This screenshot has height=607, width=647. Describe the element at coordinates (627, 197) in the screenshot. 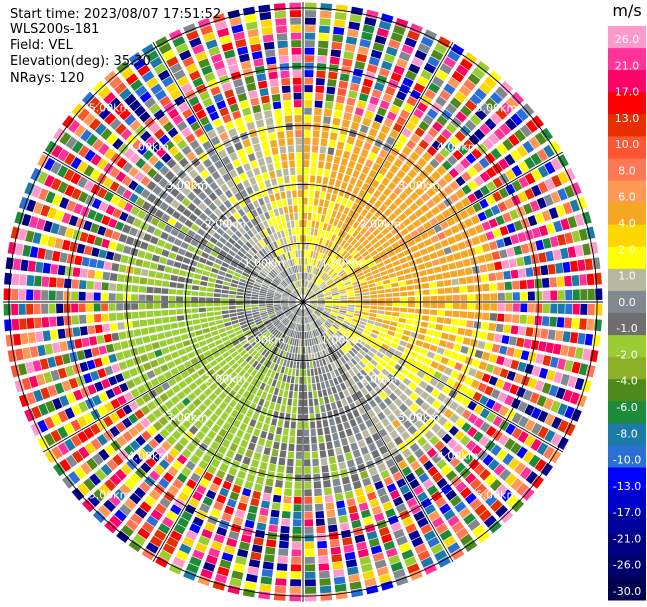

I see `colorbar-tick-label: 6.0` at that location.